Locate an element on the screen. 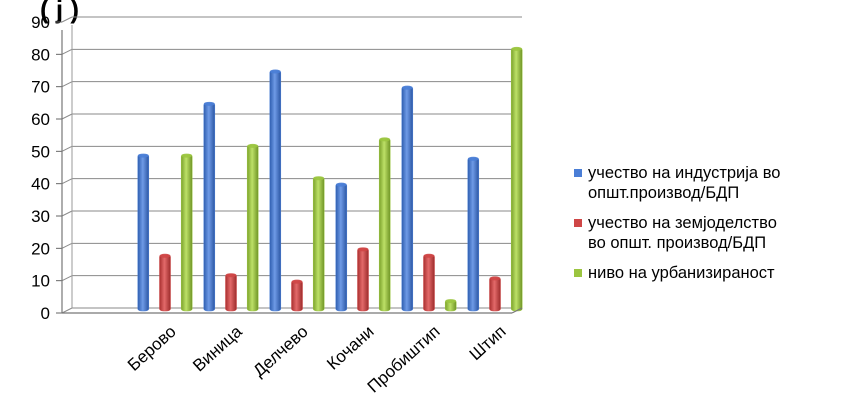  y-tick-label: 10 is located at coordinates (40, 281).